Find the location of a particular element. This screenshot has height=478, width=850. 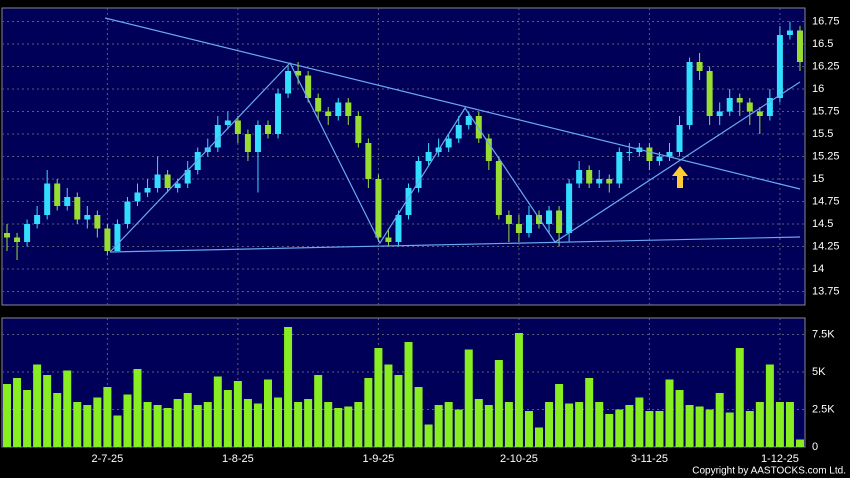

y-tick-label: 14.75 is located at coordinates (826, 201).